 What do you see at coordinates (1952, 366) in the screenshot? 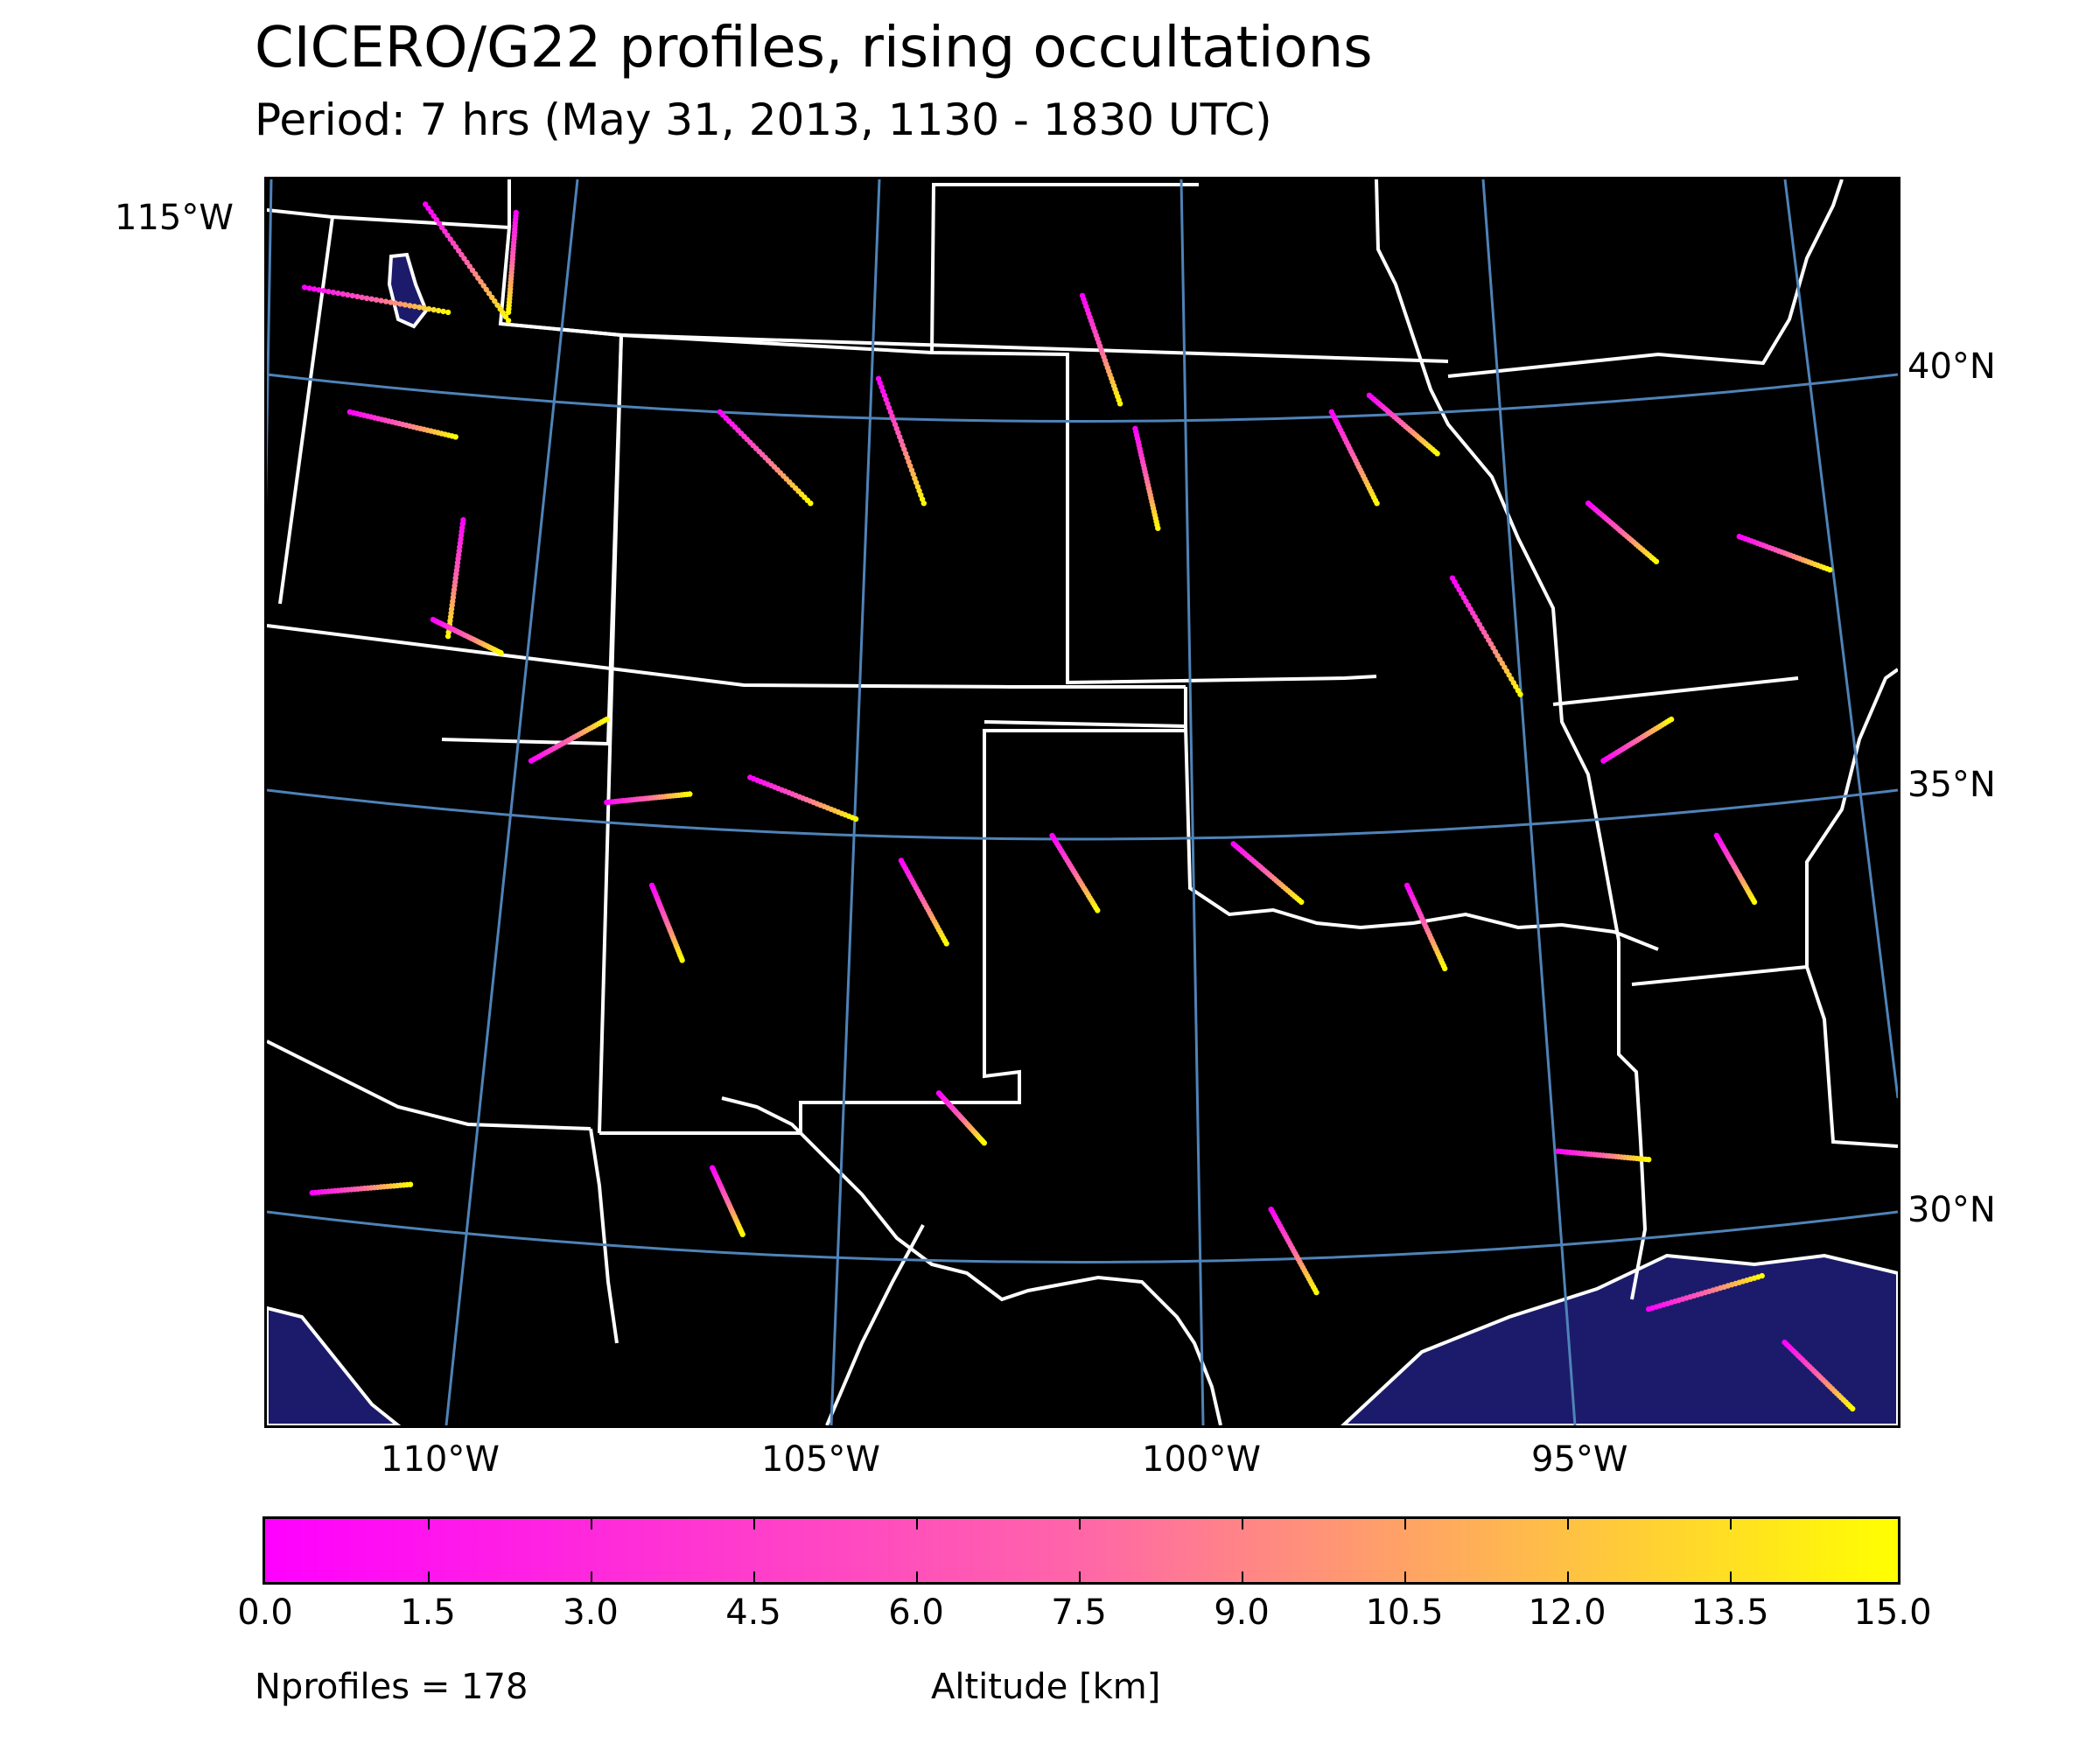
I see `lat-label-40: 40°N` at bounding box center [1952, 366].